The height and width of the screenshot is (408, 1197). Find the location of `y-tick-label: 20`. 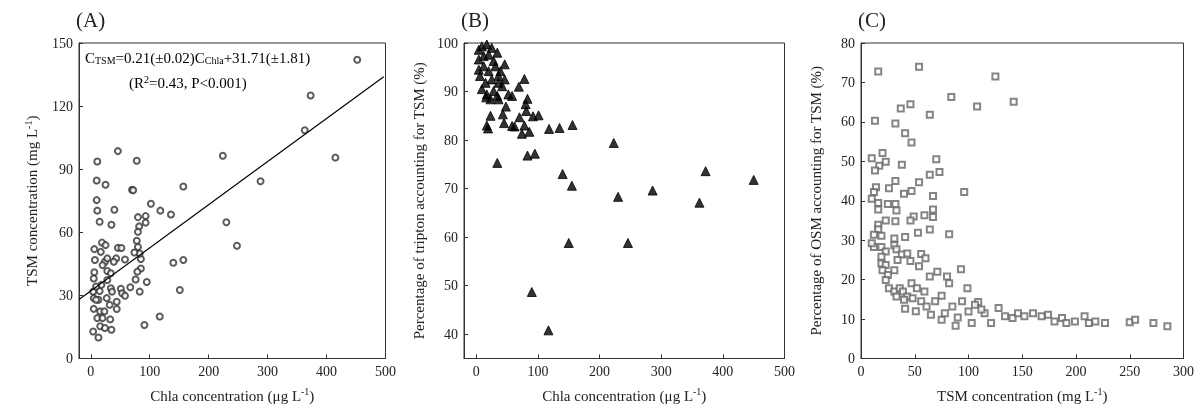

y-tick-label: 20 is located at coordinates (848, 280).